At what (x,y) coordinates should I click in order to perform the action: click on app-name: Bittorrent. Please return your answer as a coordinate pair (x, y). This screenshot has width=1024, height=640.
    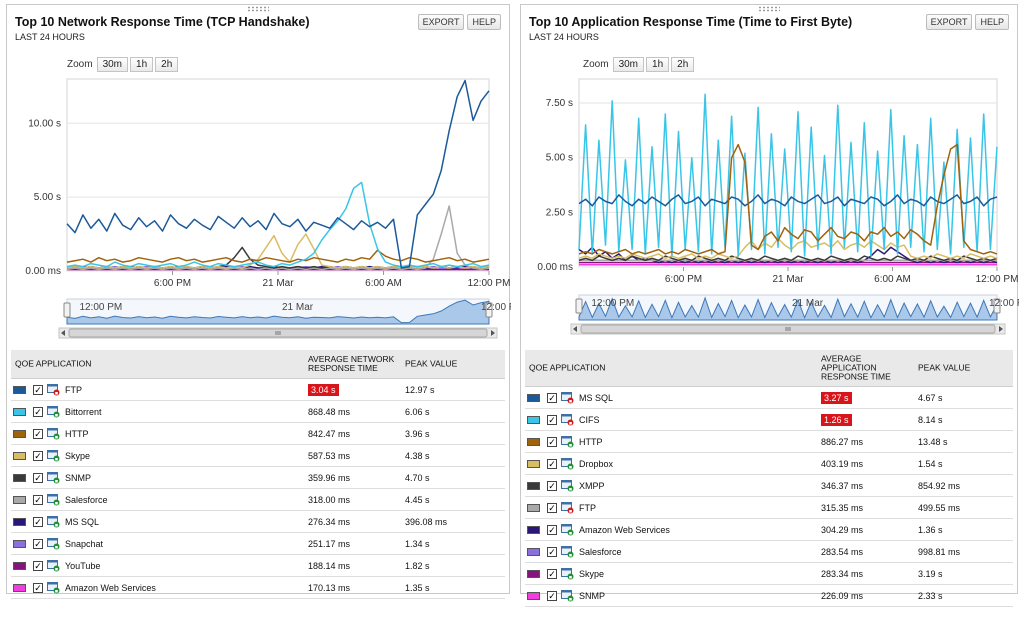
    Looking at the image, I should click on (83, 411).